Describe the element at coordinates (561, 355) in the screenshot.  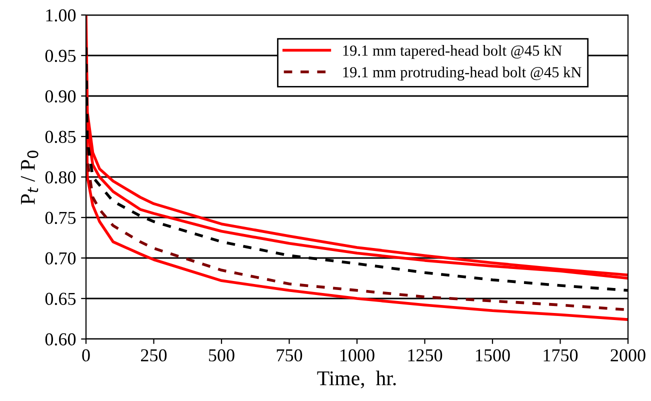
I see `x-tick-label: 1750` at that location.